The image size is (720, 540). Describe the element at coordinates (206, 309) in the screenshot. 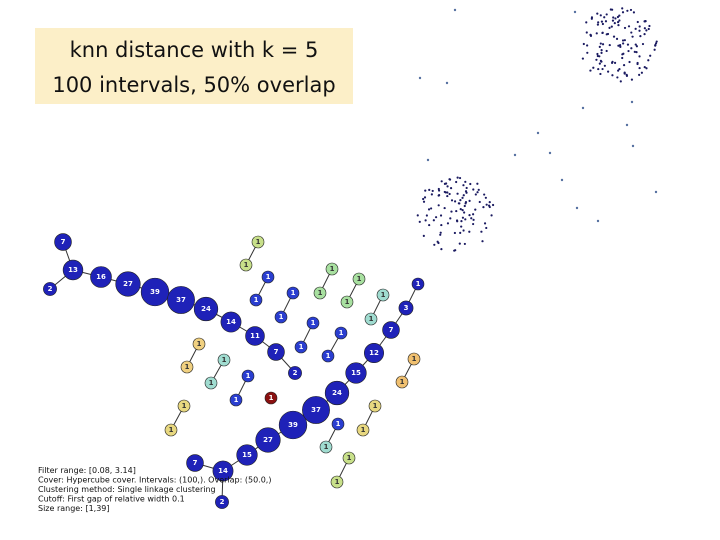

I see `node-label: 24` at that location.